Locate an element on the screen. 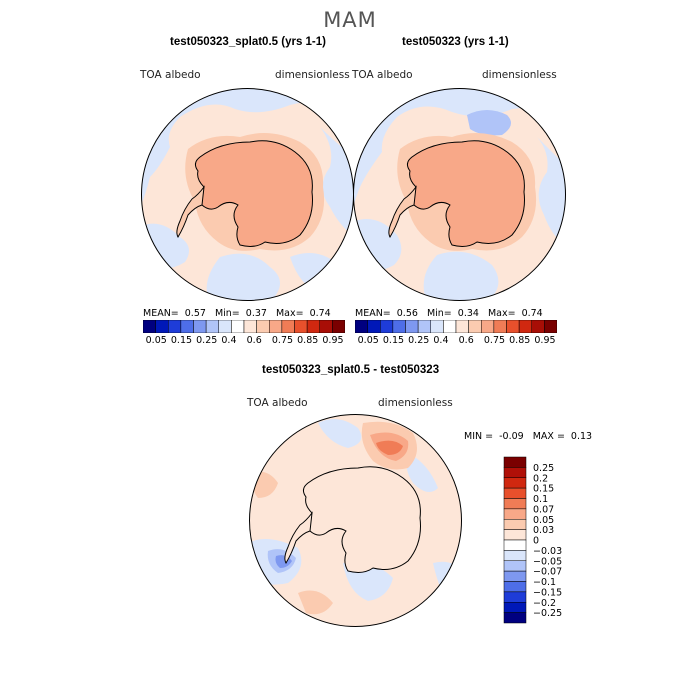 This screenshot has height=700, width=700. colorbar-tick-label: 0 is located at coordinates (536, 541).